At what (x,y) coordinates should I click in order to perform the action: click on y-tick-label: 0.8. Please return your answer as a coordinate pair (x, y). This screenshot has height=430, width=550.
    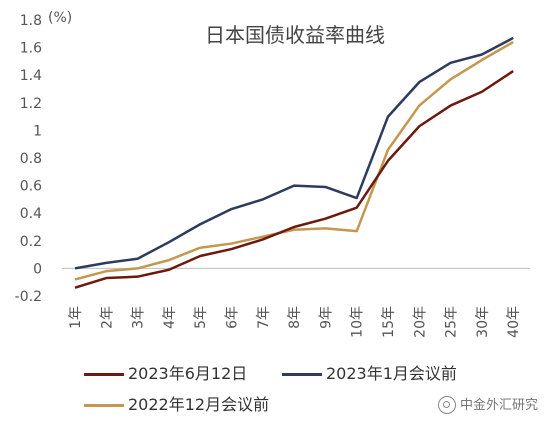
    Looking at the image, I should click on (31, 159).